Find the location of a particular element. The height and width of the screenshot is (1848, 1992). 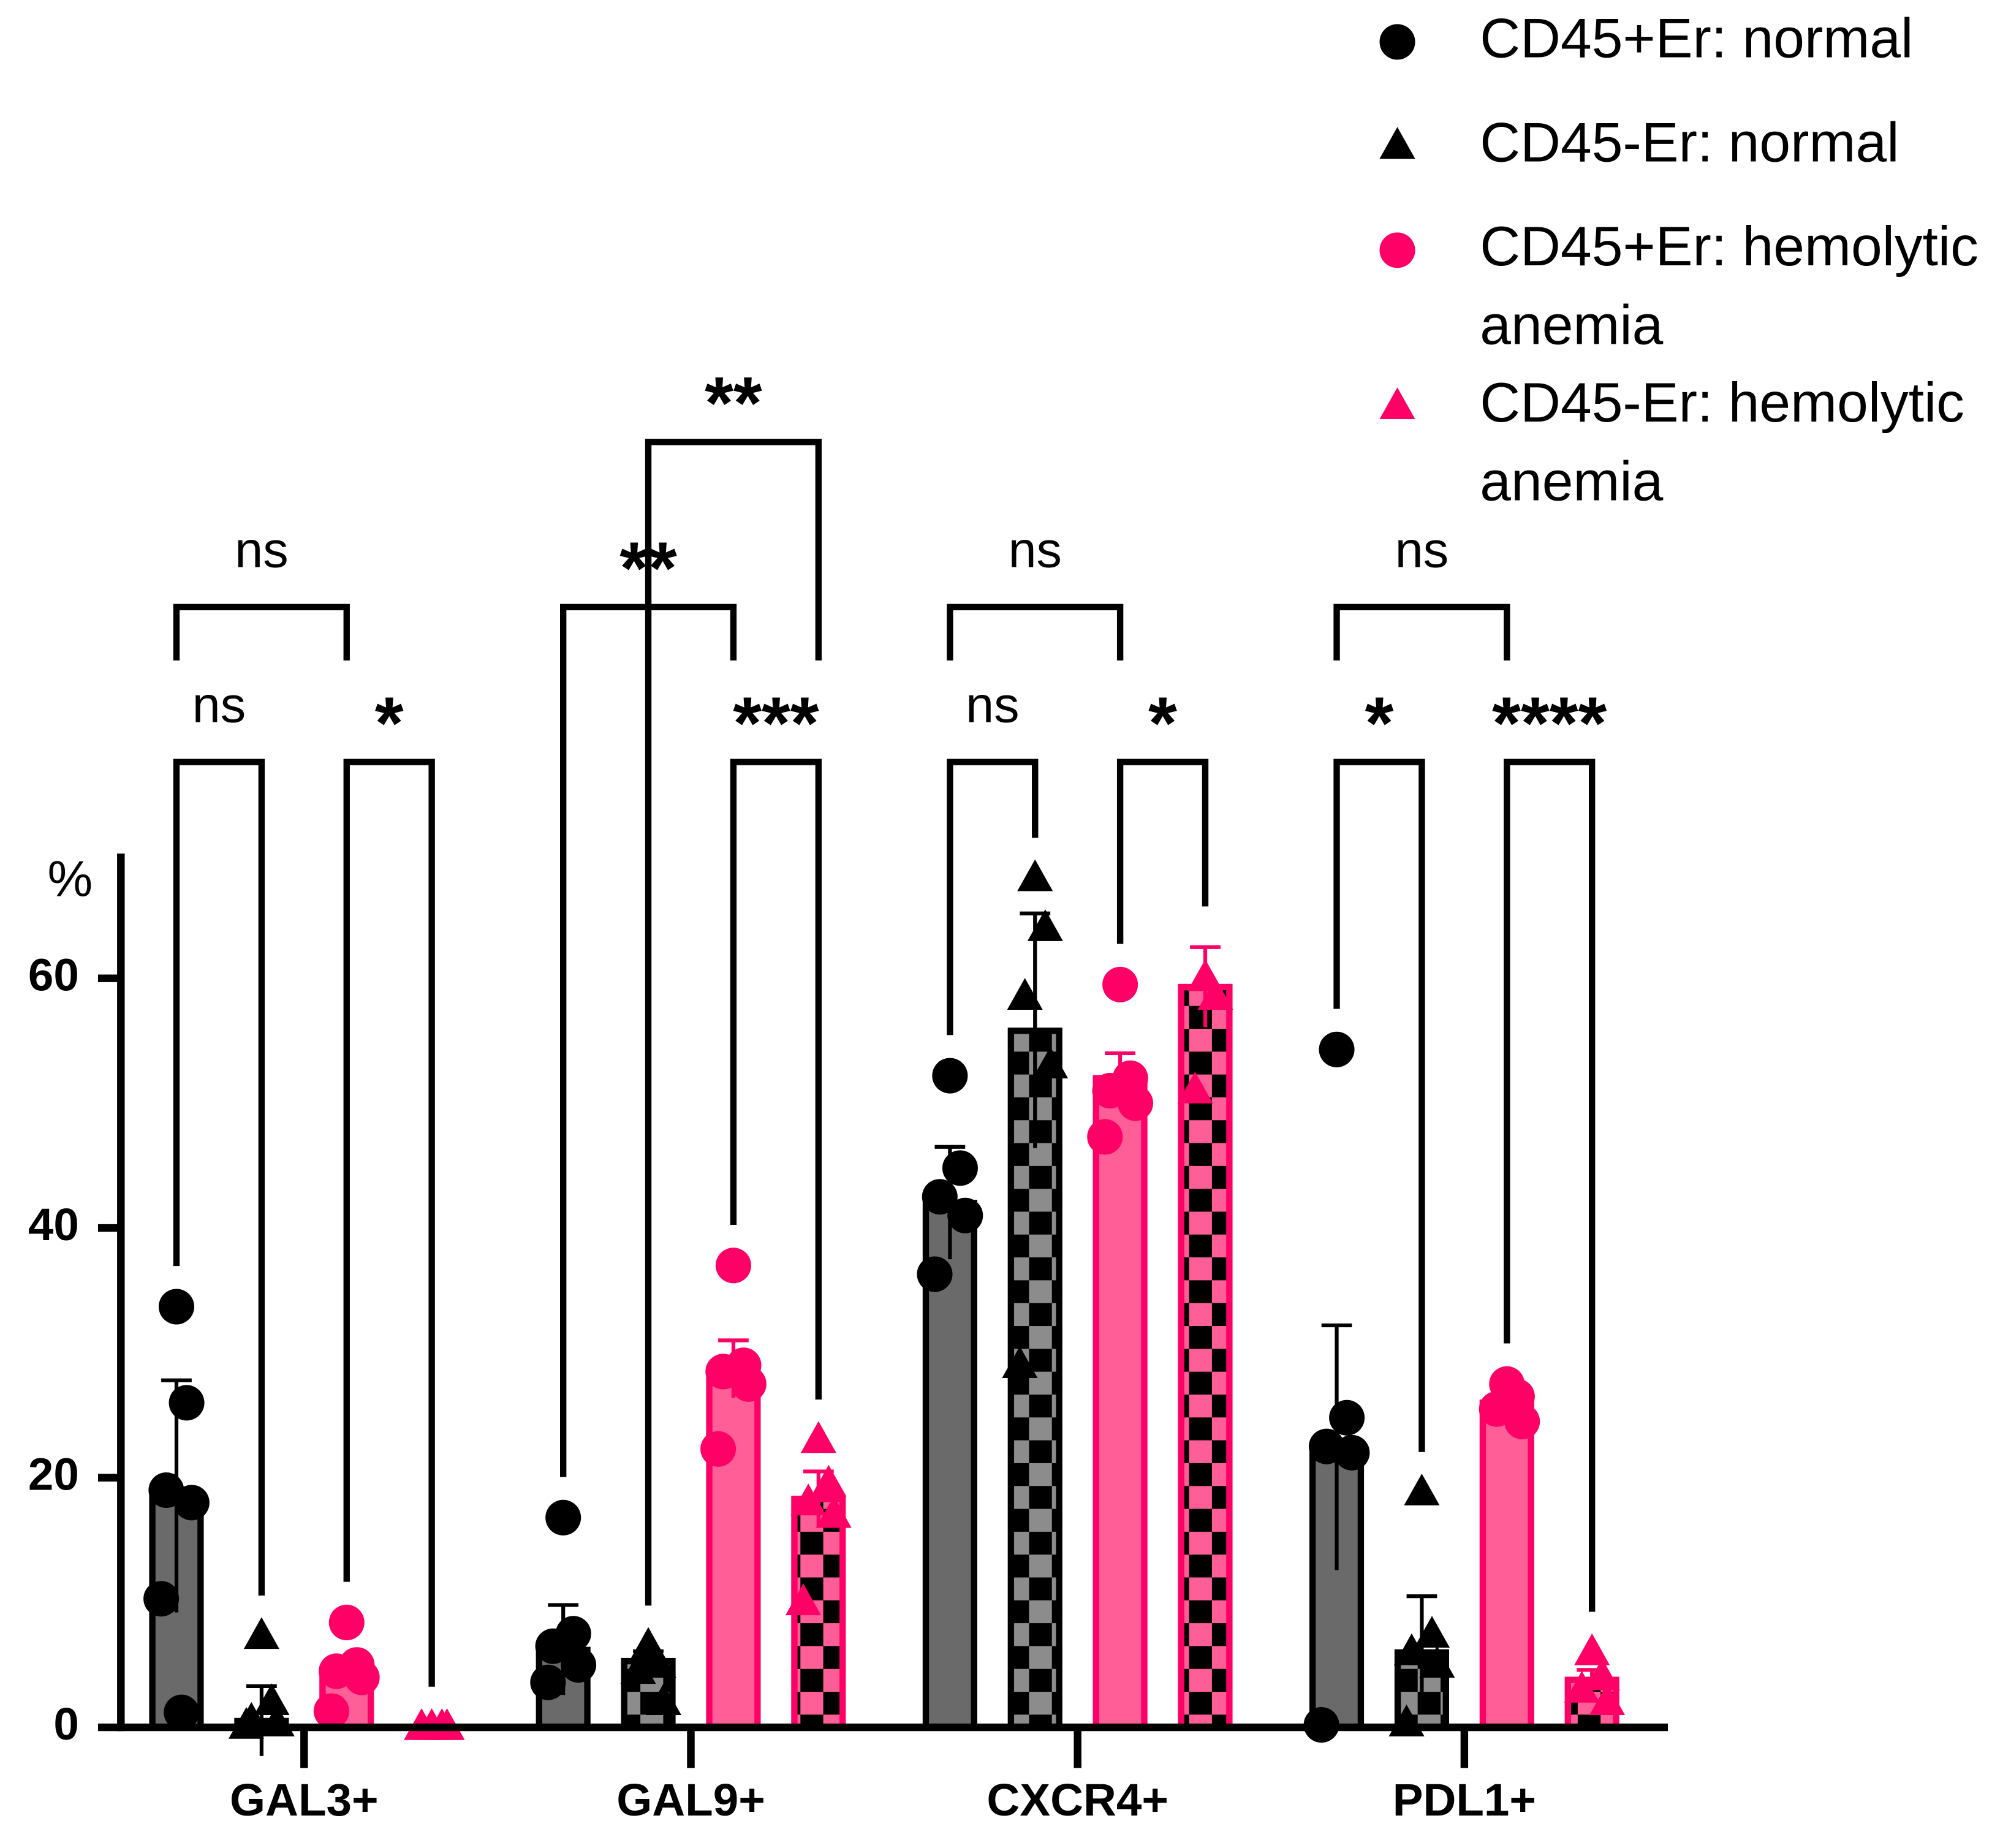

y-tick-label: 20 is located at coordinates (53, 1473).